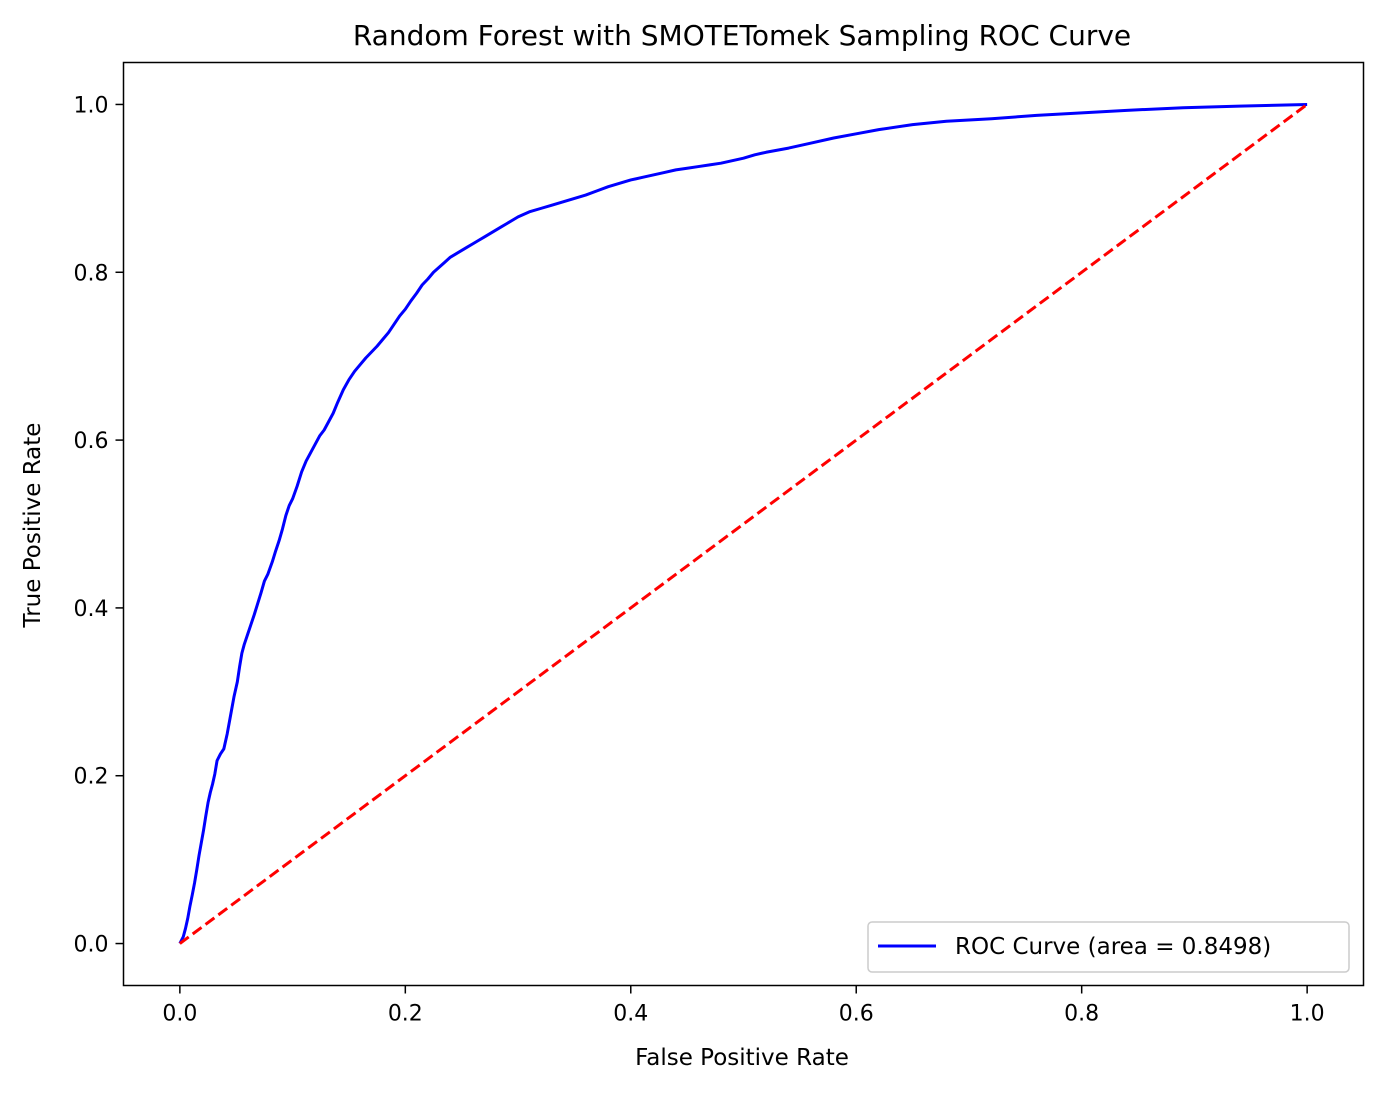 This screenshot has width=1382, height=1097. Describe the element at coordinates (99, 525) in the screenshot. I see `y-axis-ticks: 0.0 0.2 0.4 0.6 0.8 1.0` at that location.